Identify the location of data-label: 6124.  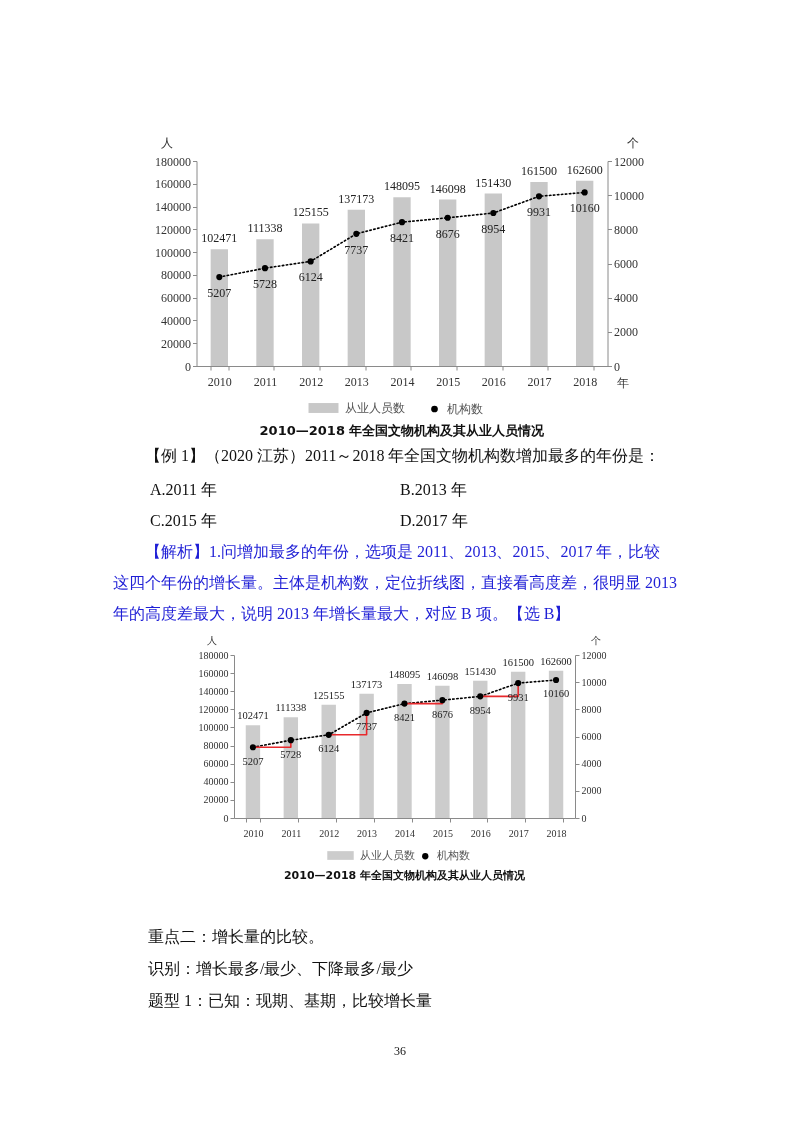
(329, 749).